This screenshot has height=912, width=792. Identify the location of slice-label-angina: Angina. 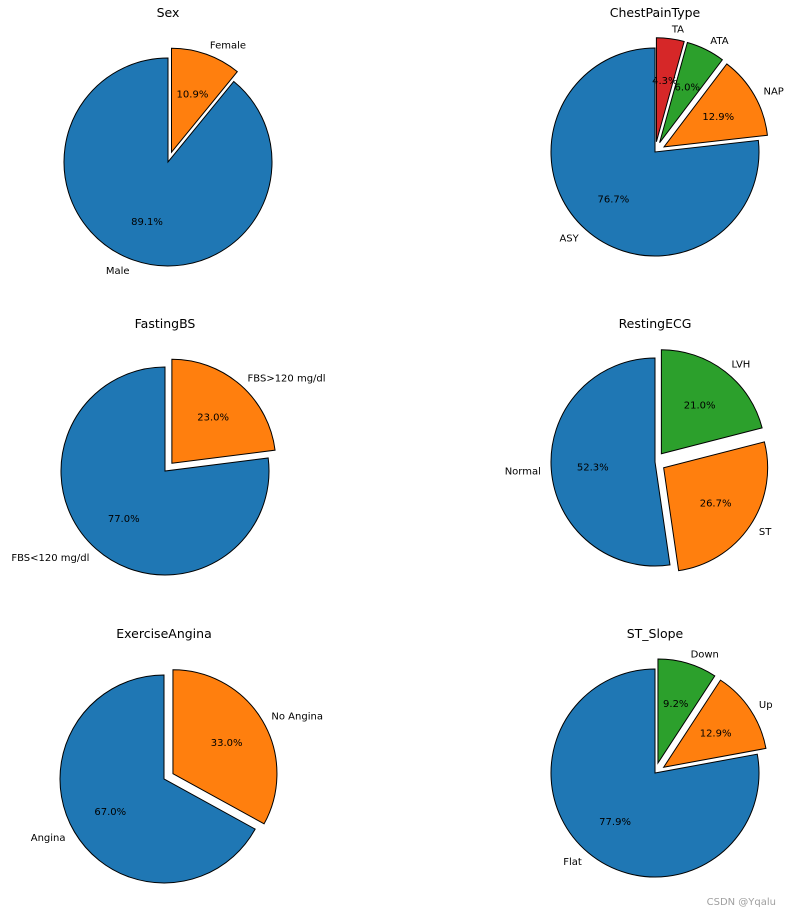
(48, 838).